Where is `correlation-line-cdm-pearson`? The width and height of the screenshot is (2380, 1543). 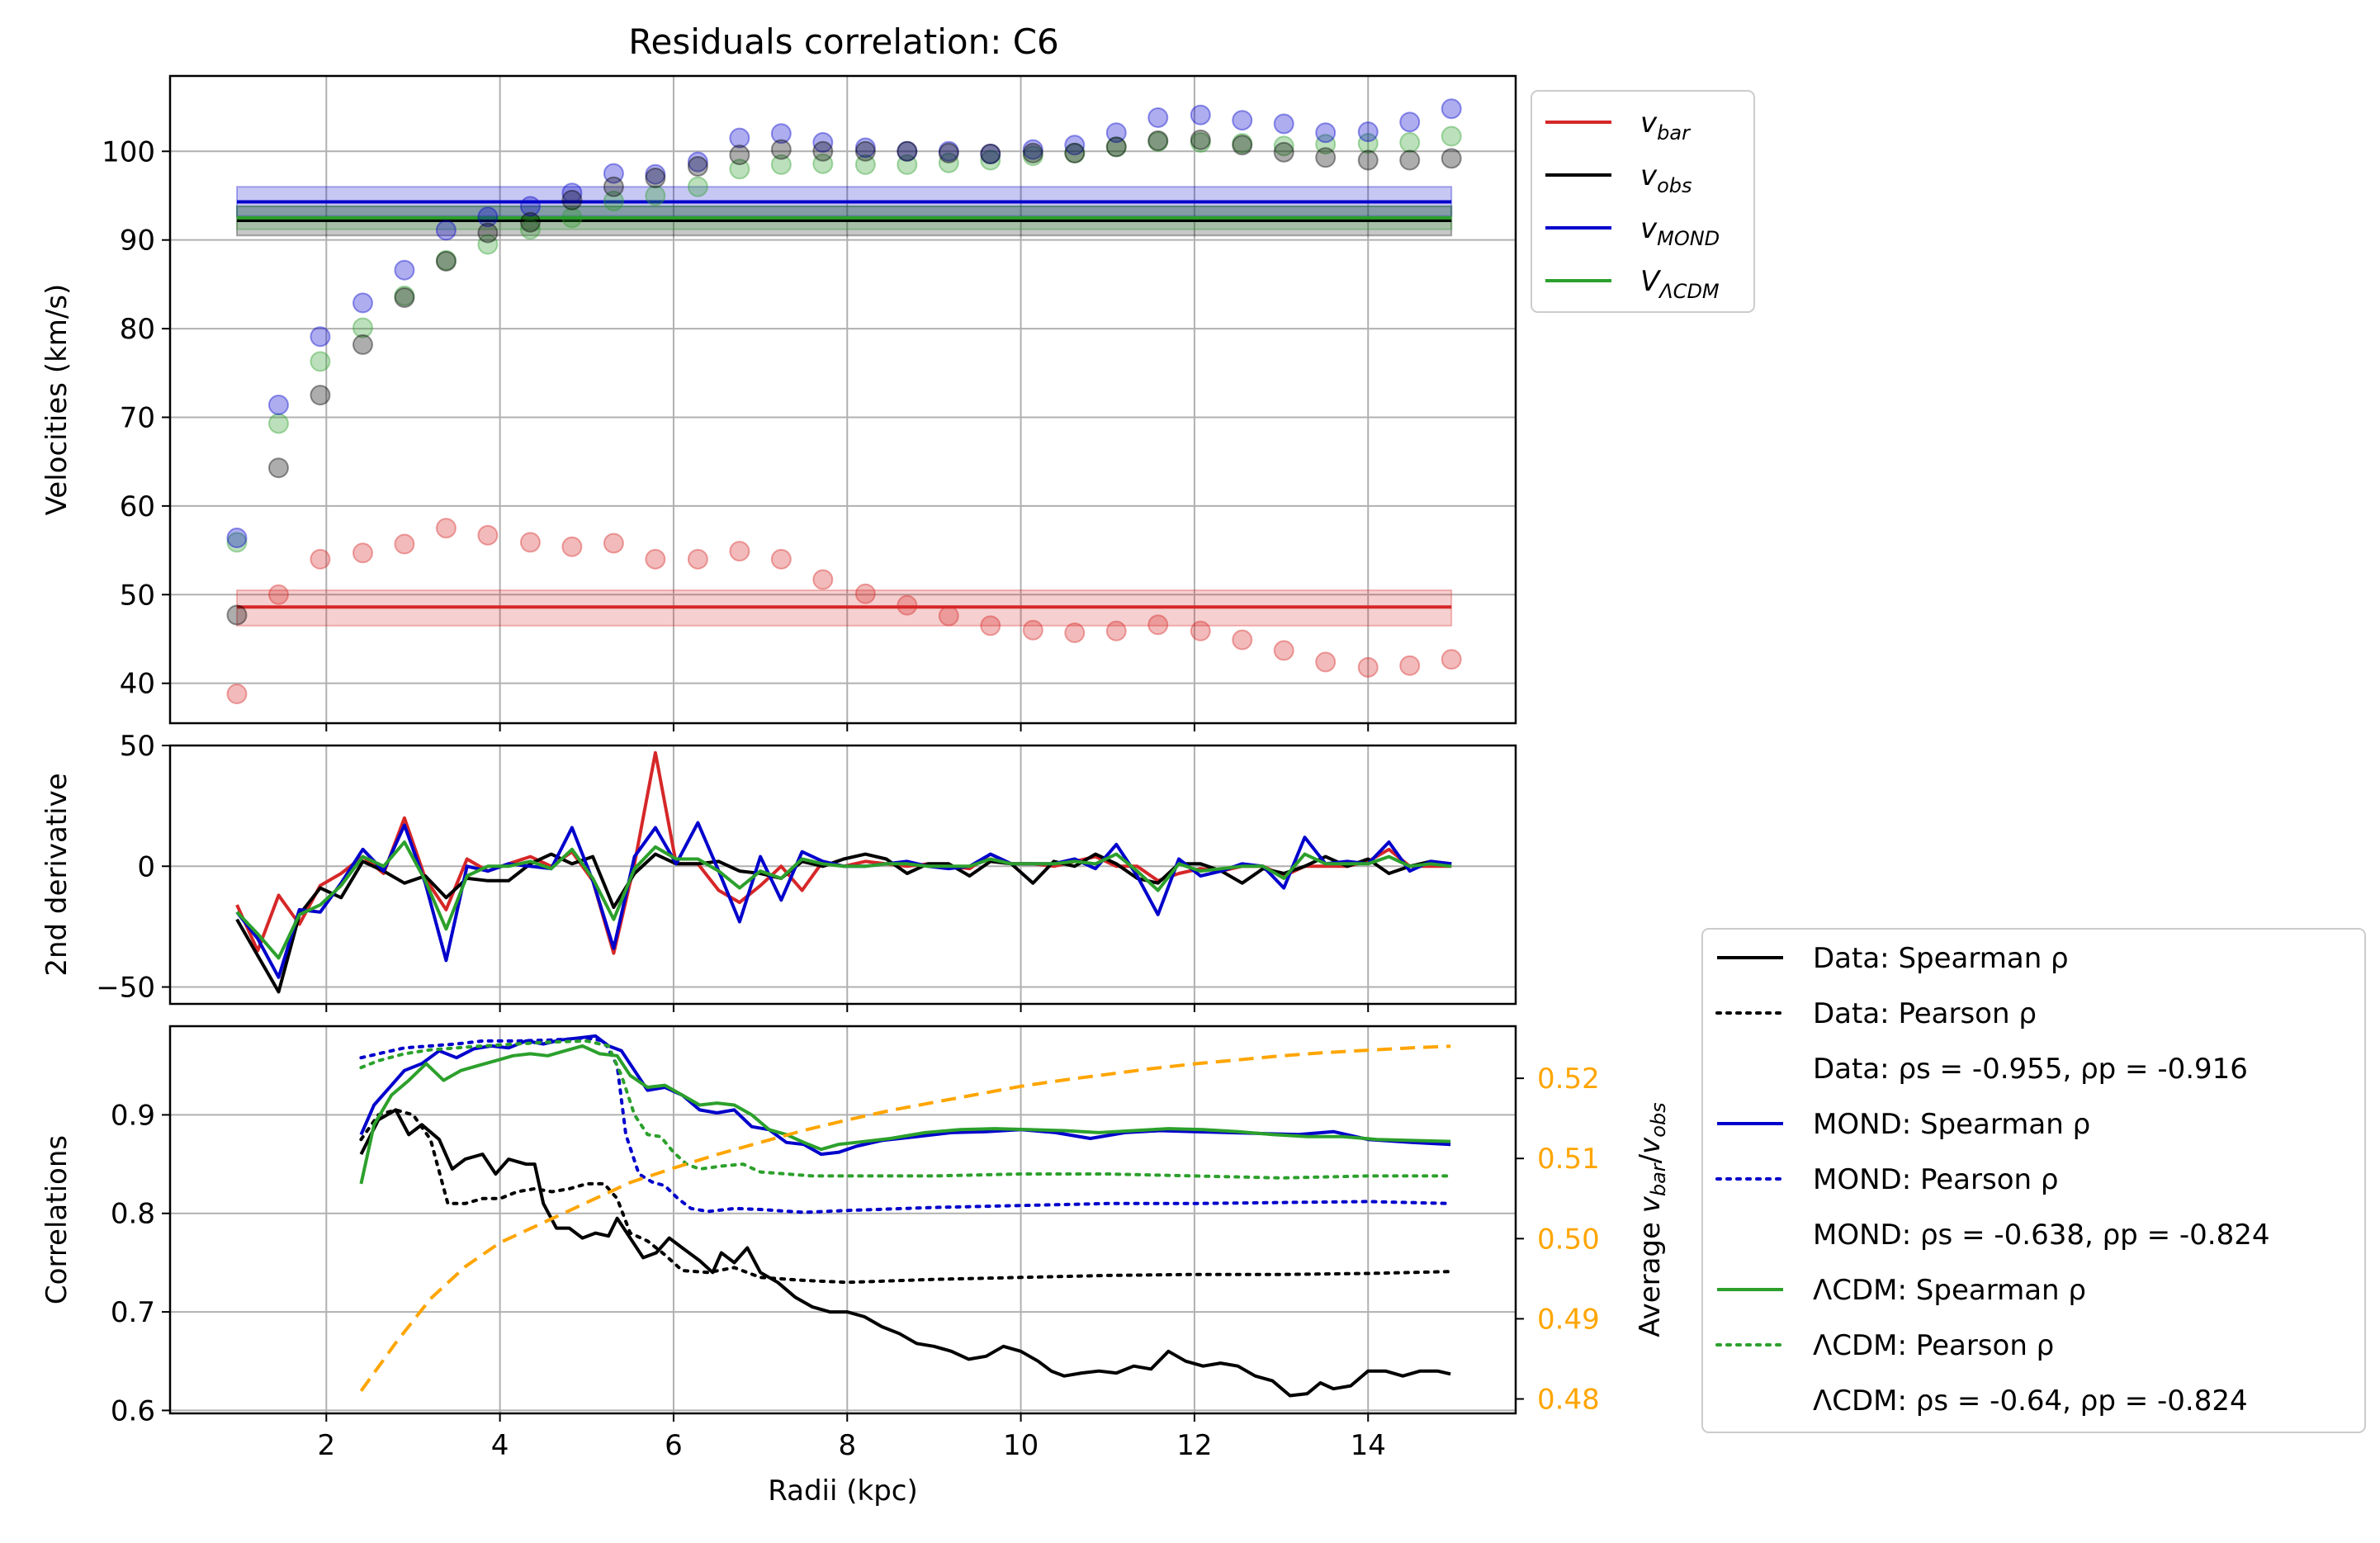 correlation-line-cdm-pearson is located at coordinates (906, 1109).